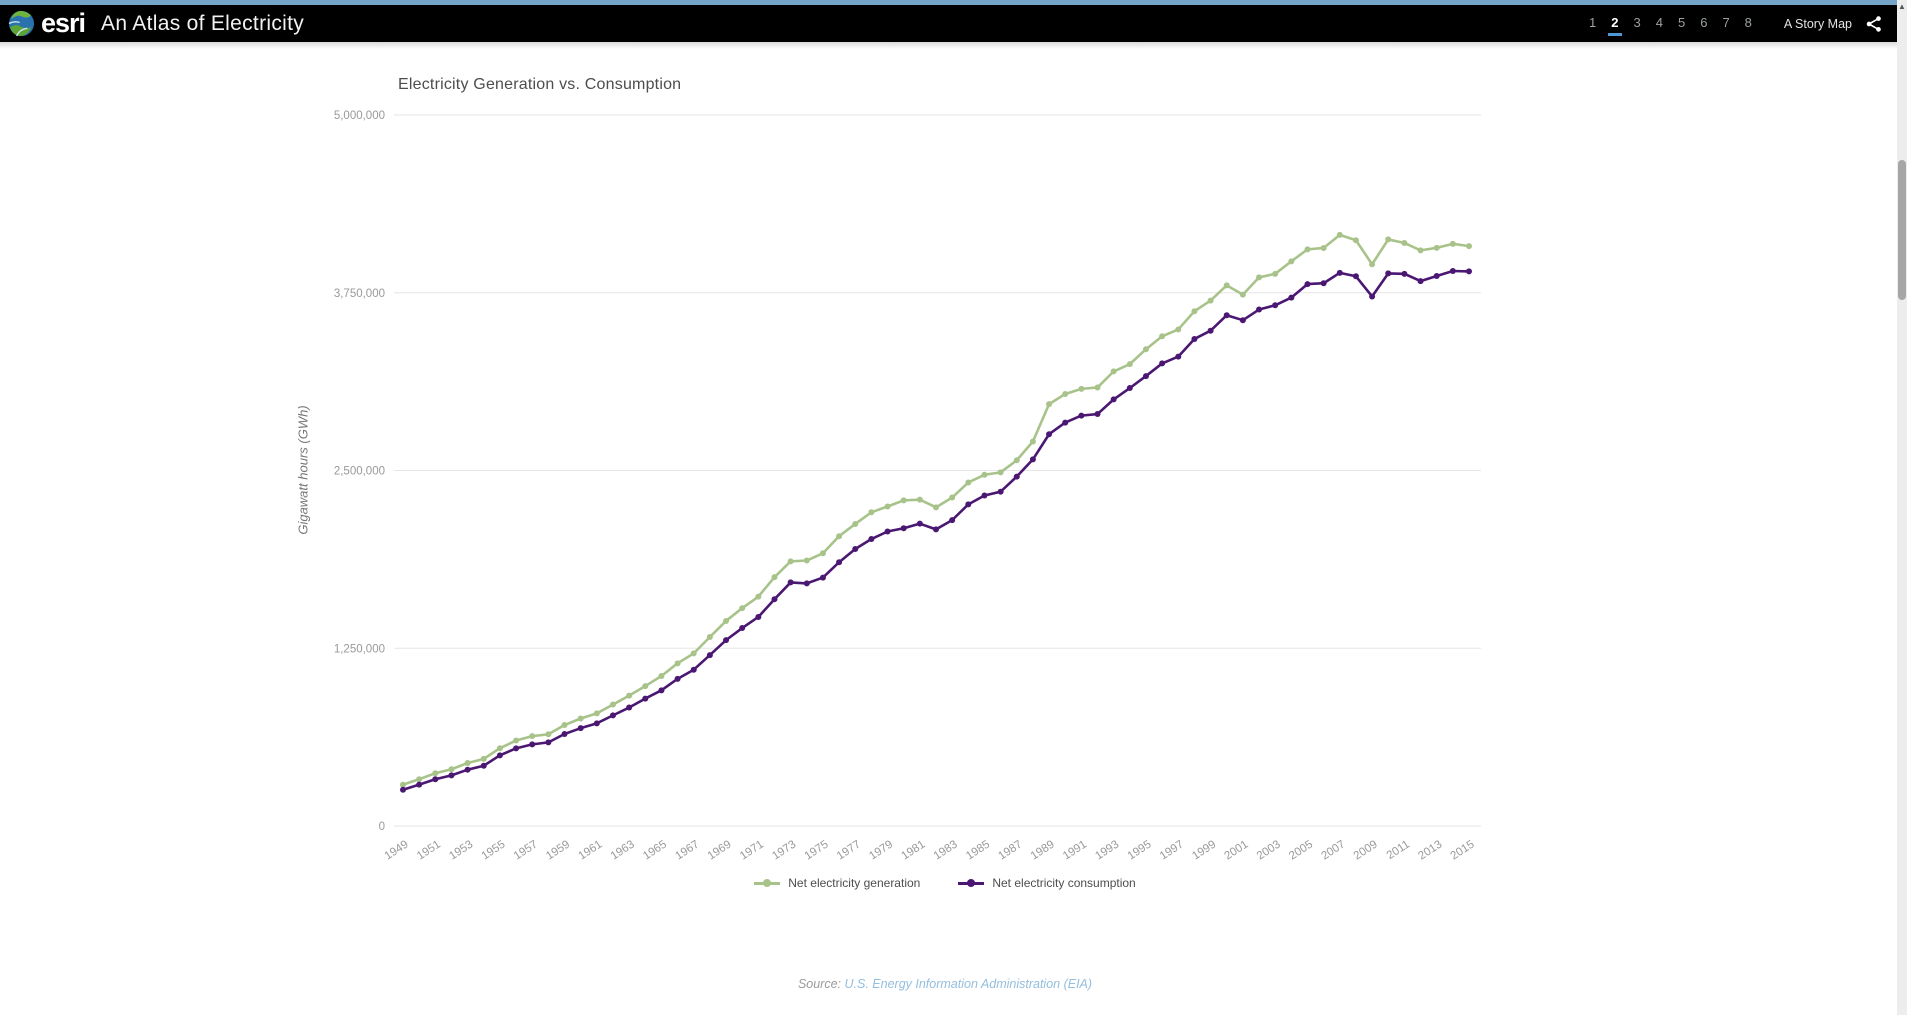 This screenshot has width=1907, height=1015. What do you see at coordinates (1637, 22) in the screenshot?
I see `page-number-3: 3` at bounding box center [1637, 22].